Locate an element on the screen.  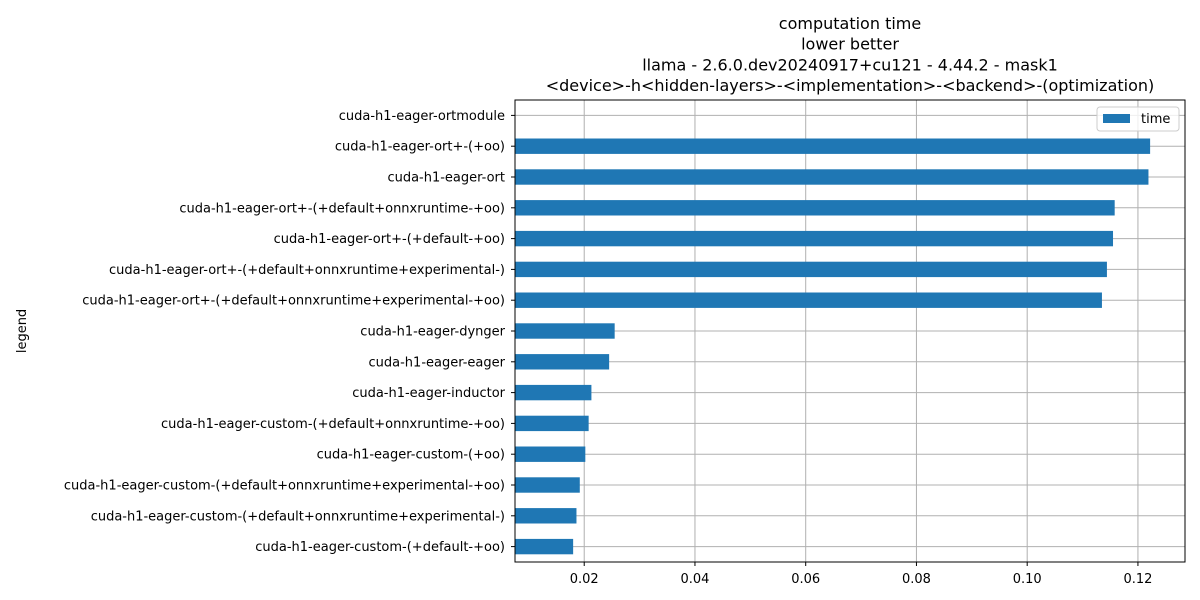
y-tick-label: cuda-h1-eager-ortmodule is located at coordinates (422, 116).